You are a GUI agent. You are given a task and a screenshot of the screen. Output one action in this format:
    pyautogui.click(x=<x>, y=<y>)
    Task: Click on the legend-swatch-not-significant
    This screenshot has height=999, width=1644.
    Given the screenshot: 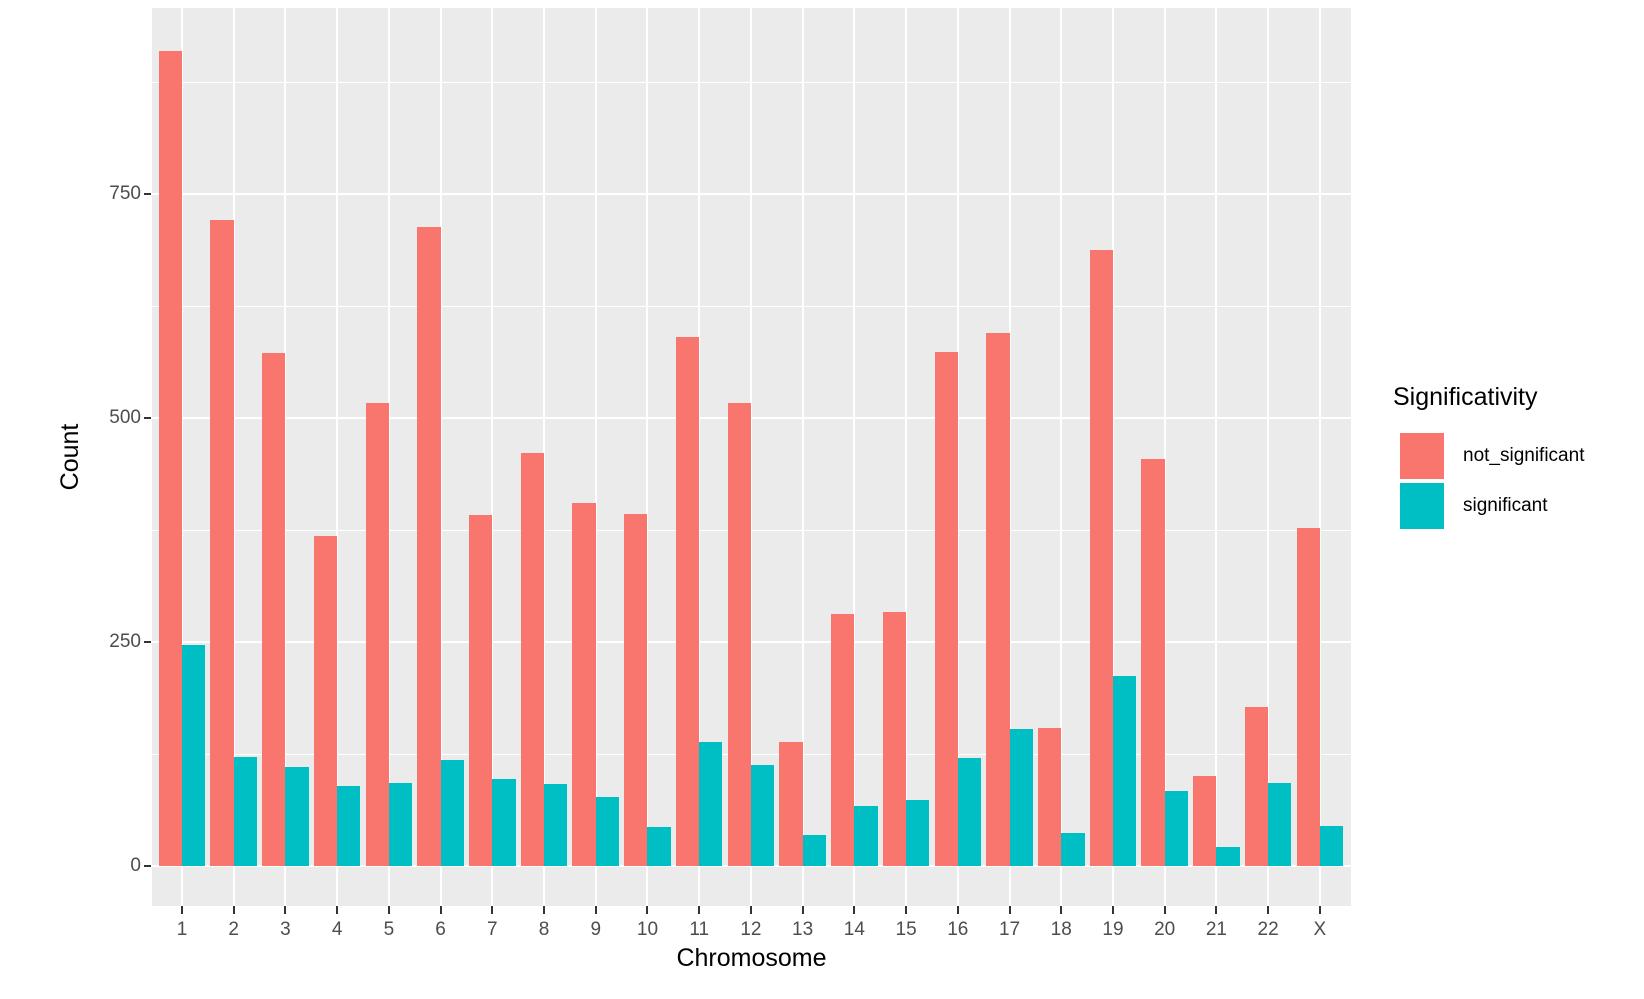 What is the action you would take?
    pyautogui.click(x=1422, y=456)
    